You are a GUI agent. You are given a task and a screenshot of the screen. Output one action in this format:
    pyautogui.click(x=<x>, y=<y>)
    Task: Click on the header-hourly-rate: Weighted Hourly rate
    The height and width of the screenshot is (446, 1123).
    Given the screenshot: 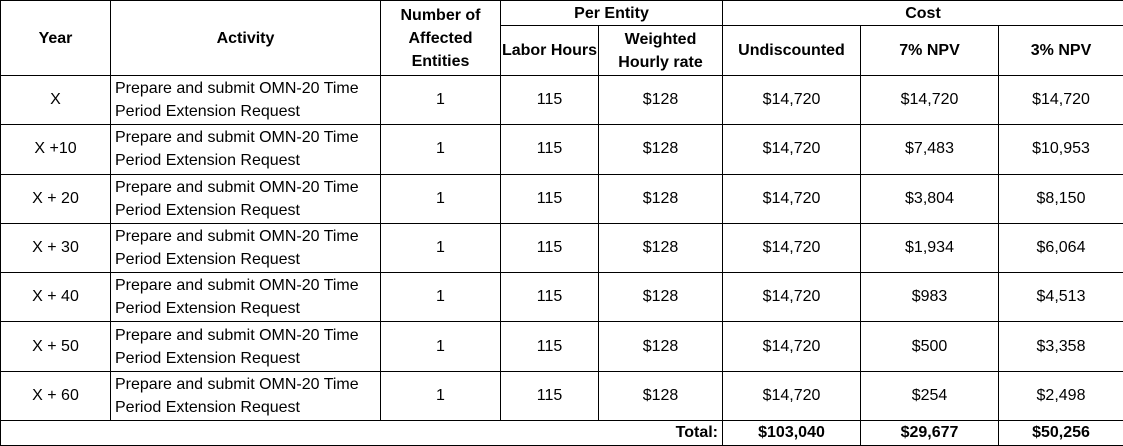 What is the action you would take?
    pyautogui.click(x=661, y=51)
    